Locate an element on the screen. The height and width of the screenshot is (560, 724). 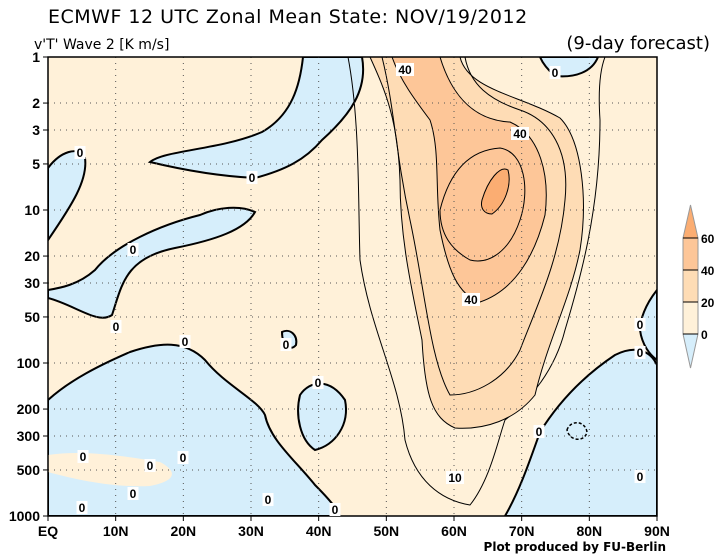
x-tick-label: 70N is located at coordinates (522, 531).